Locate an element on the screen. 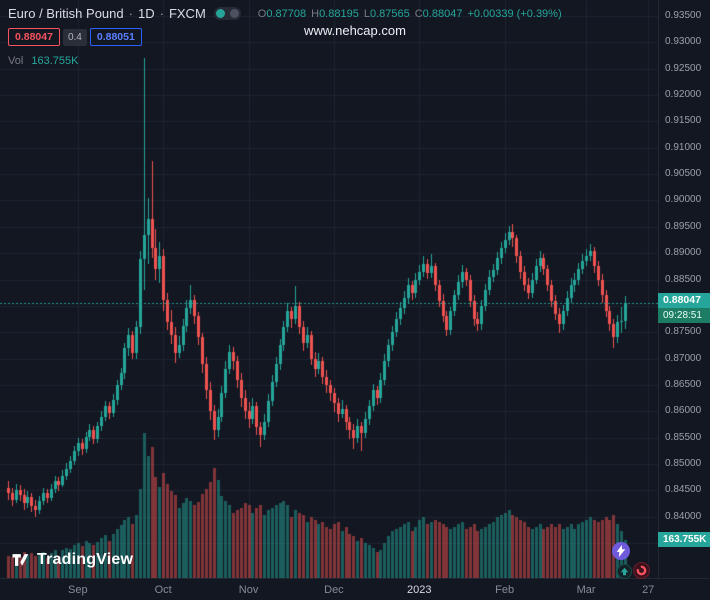  bull-reaction-button is located at coordinates (624, 571).